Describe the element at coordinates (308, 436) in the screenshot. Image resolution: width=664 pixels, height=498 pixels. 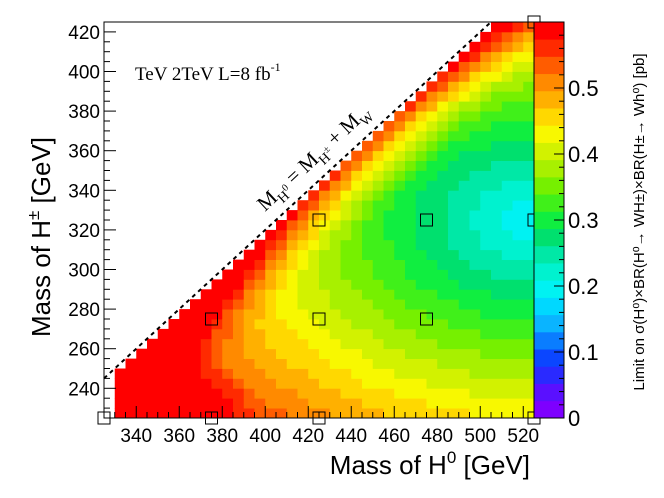
I see `x-tick-label: 420` at that location.